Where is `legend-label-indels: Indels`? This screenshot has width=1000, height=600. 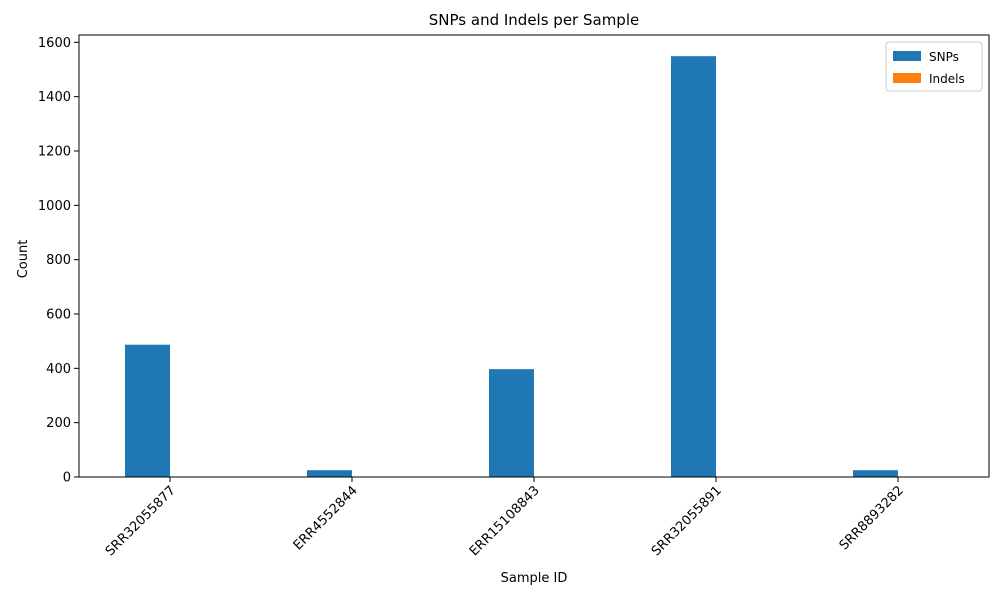
legend-label-indels: Indels is located at coordinates (947, 79).